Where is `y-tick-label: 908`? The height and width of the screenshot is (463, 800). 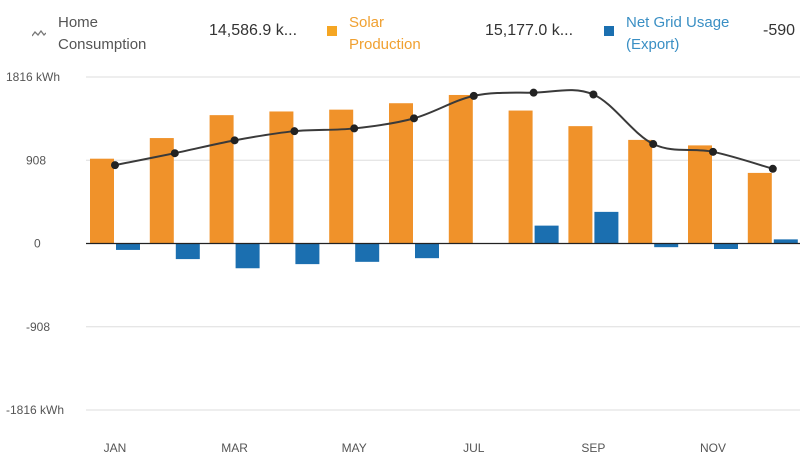 y-tick-label: 908 is located at coordinates (36, 160).